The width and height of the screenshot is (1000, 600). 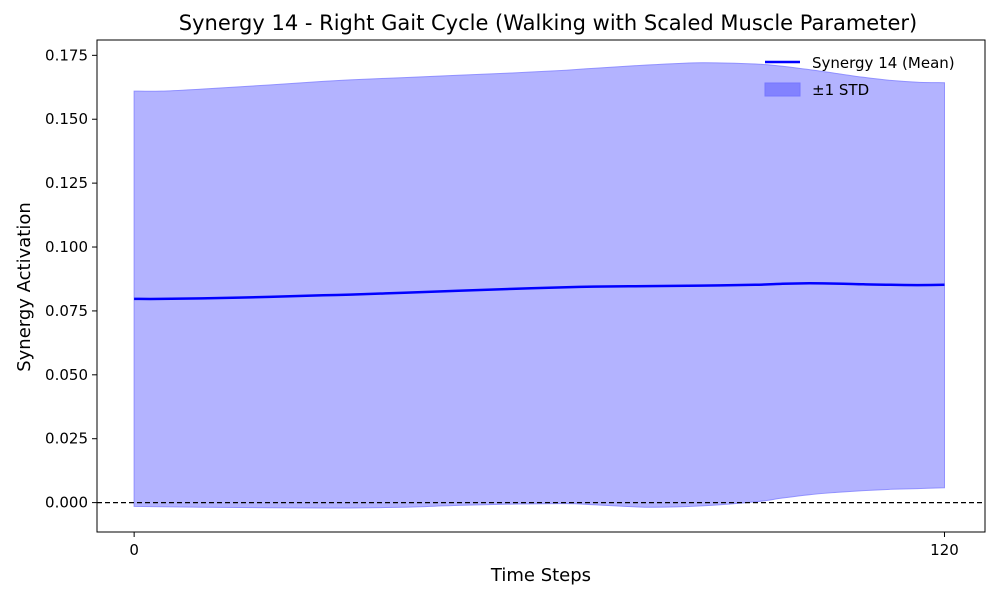 What do you see at coordinates (539, 291) in the screenshot?
I see `mean-line` at bounding box center [539, 291].